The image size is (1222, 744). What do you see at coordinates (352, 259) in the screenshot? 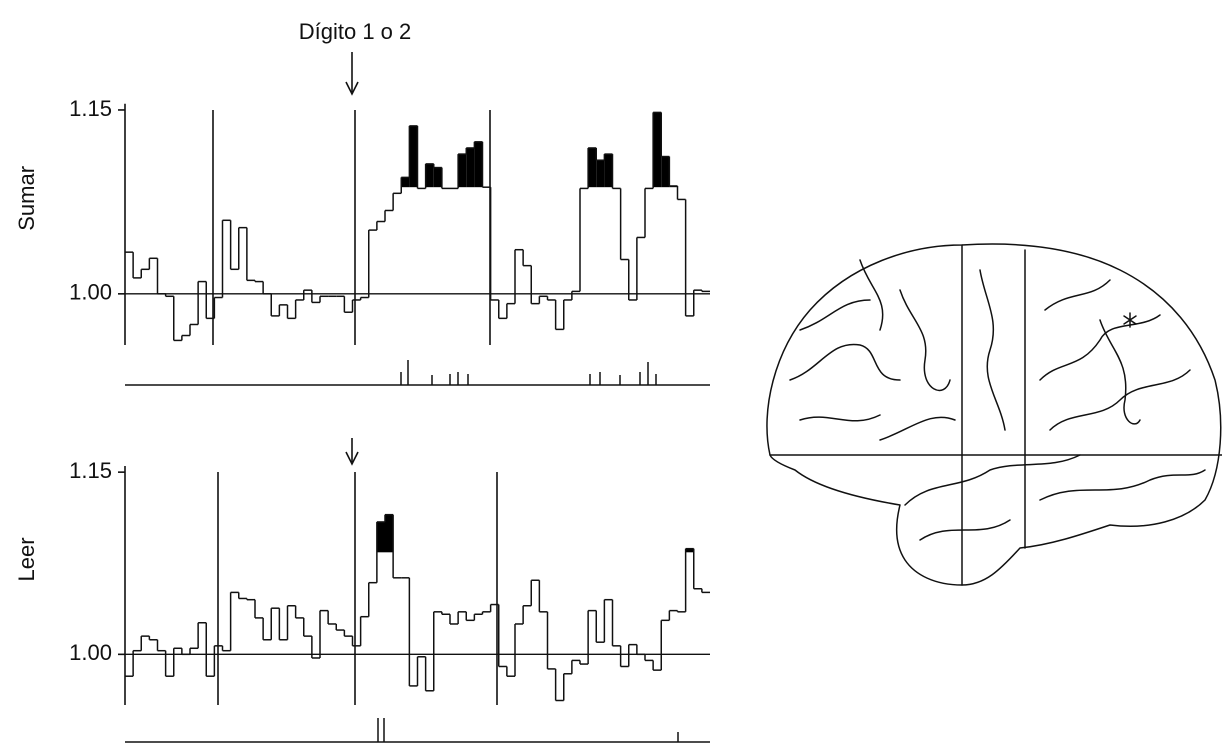
I see `arrows` at bounding box center [352, 259].